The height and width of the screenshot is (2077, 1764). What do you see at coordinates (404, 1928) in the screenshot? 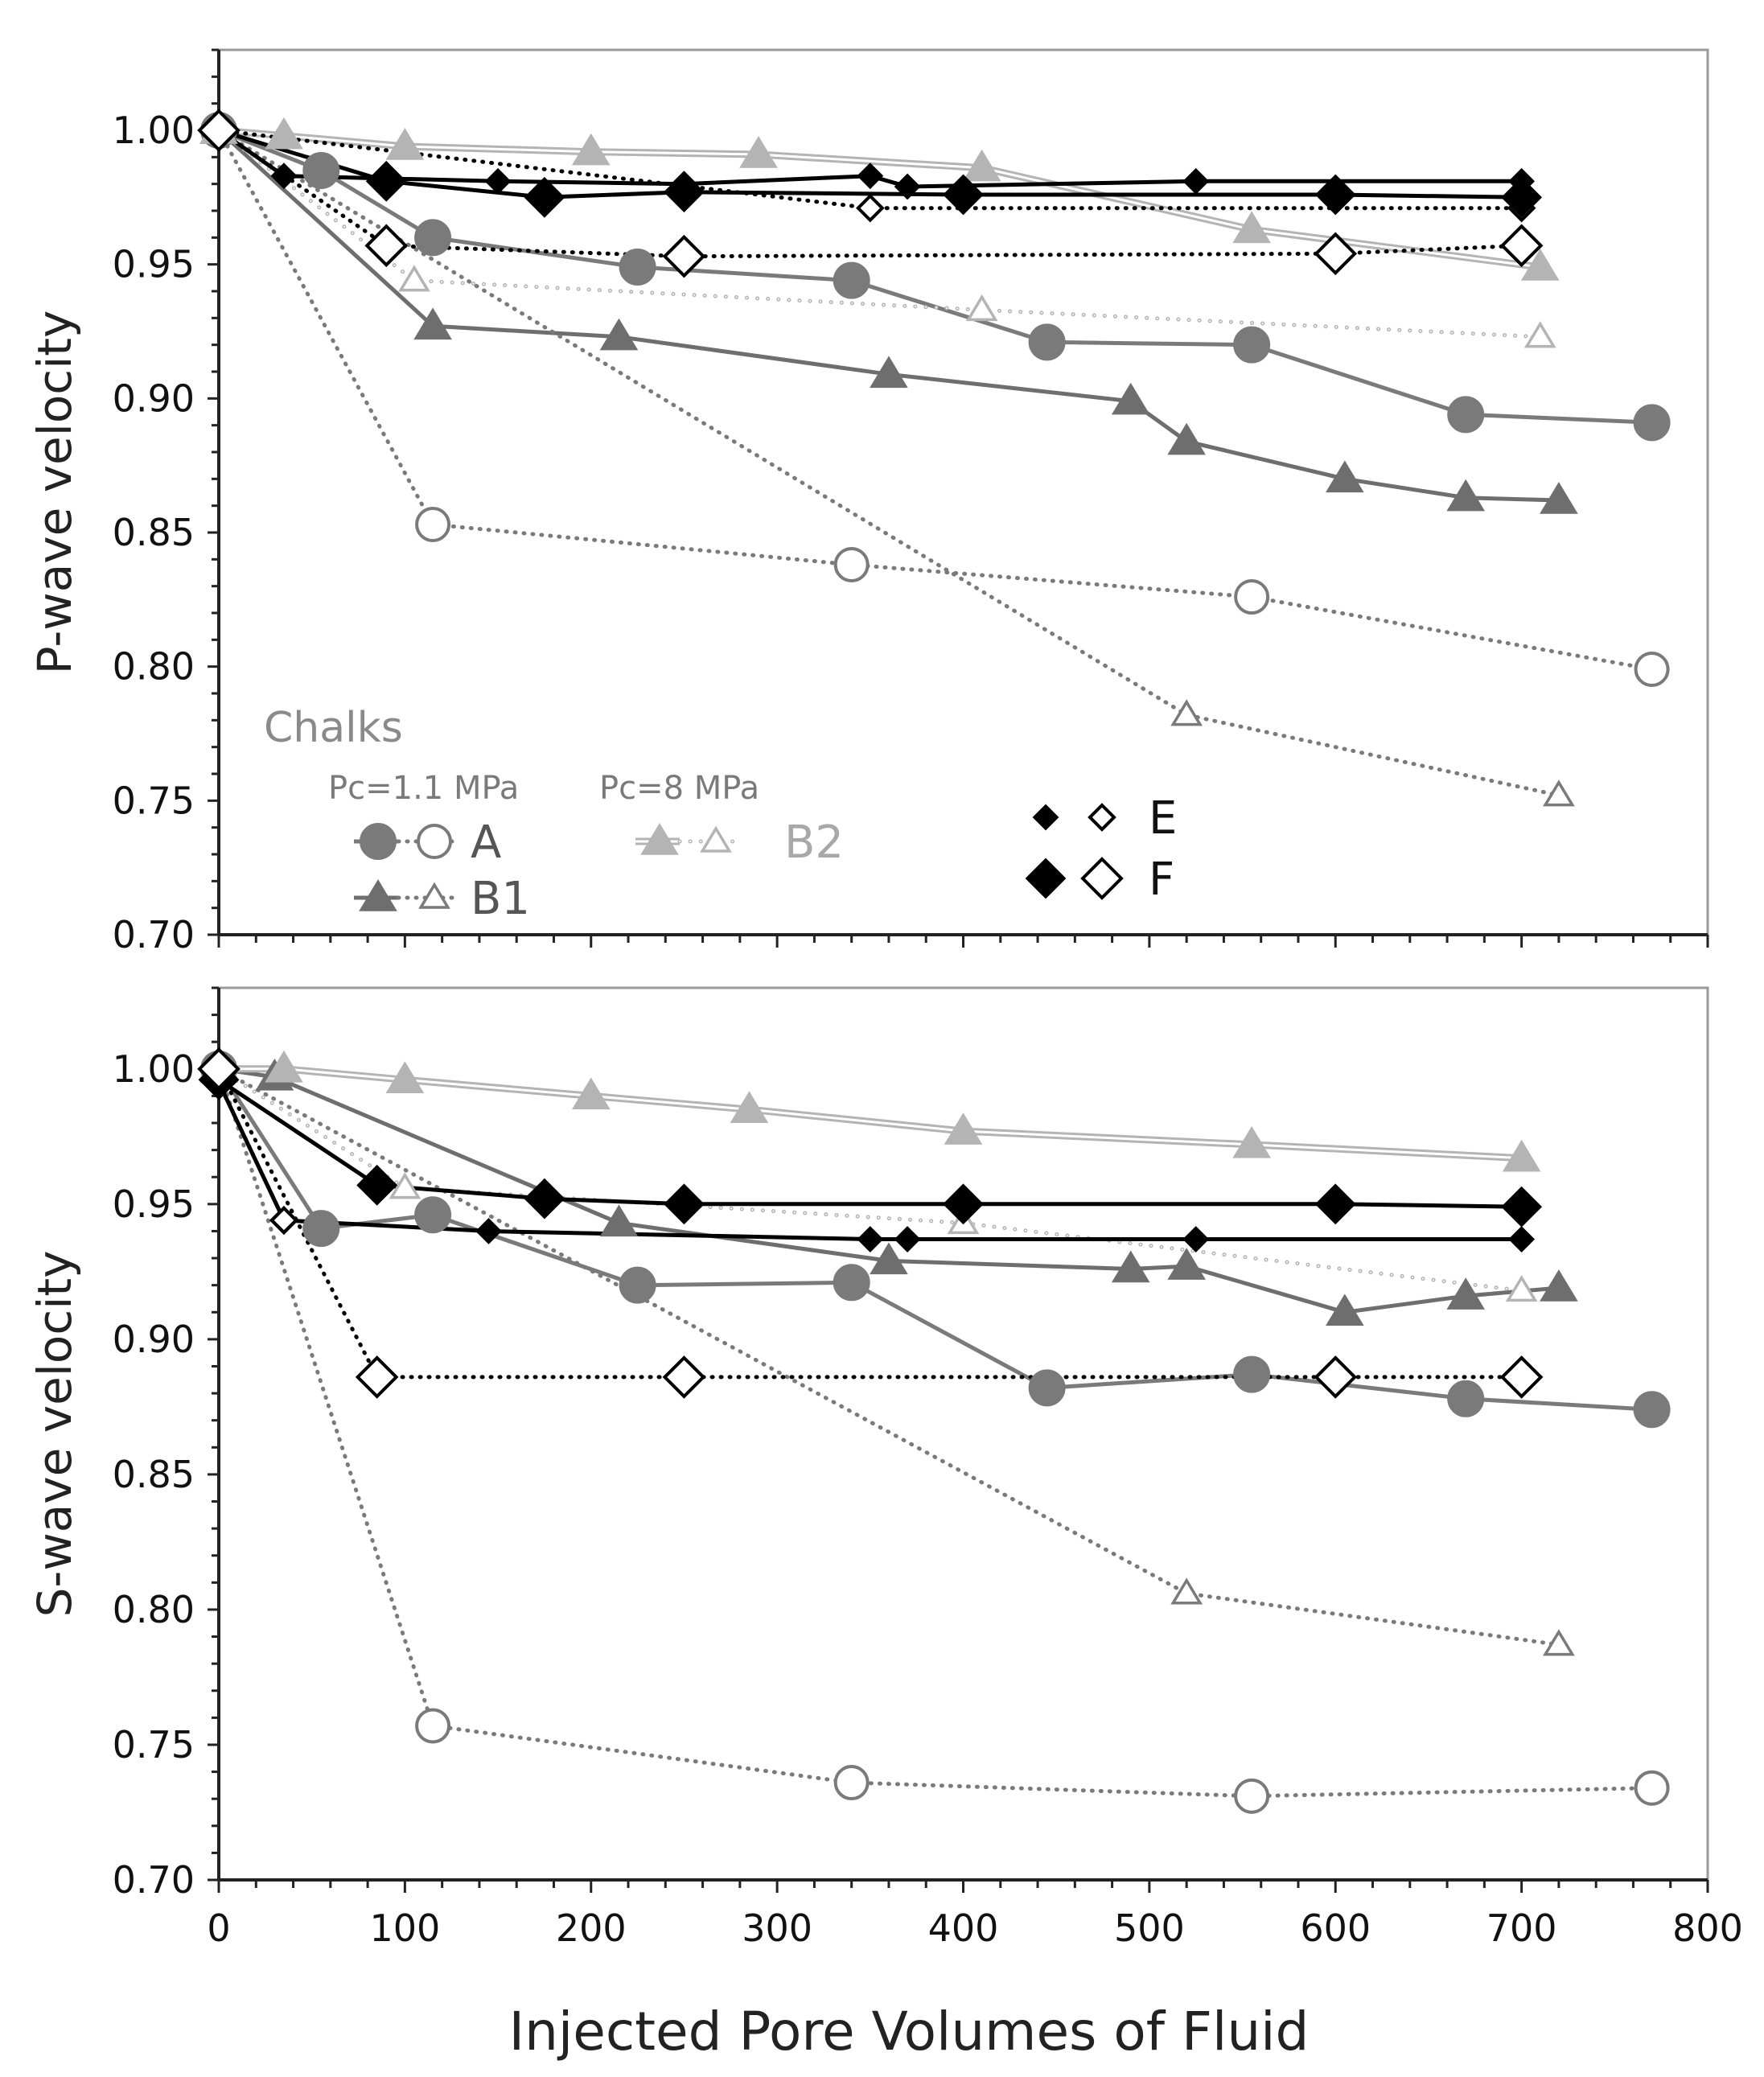
I see `x-tick-label: 100` at bounding box center [404, 1928].